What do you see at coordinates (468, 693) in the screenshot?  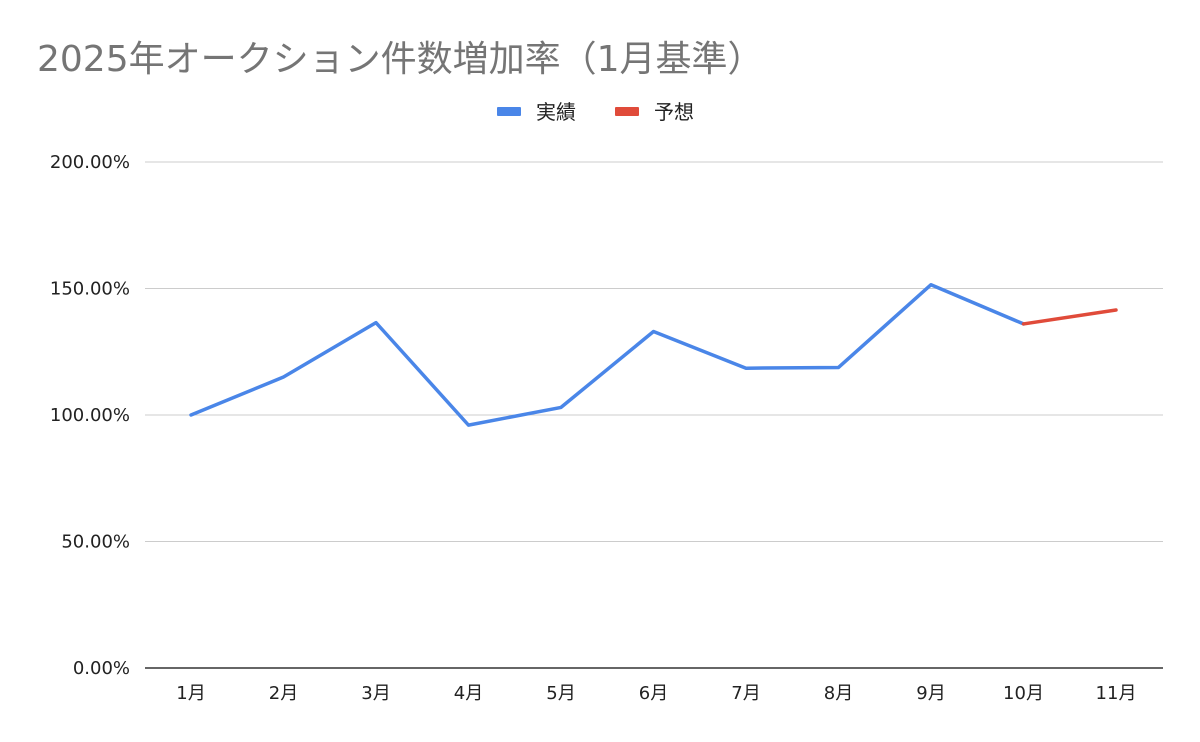 I see `x-tick-label: 4月` at bounding box center [468, 693].